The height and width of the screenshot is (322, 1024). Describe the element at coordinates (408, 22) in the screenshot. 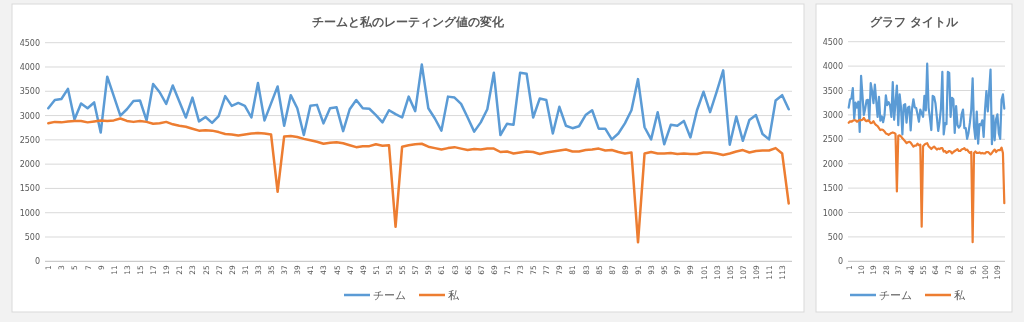

I see `chart-title: チームと私のレーティング値の変化` at that location.